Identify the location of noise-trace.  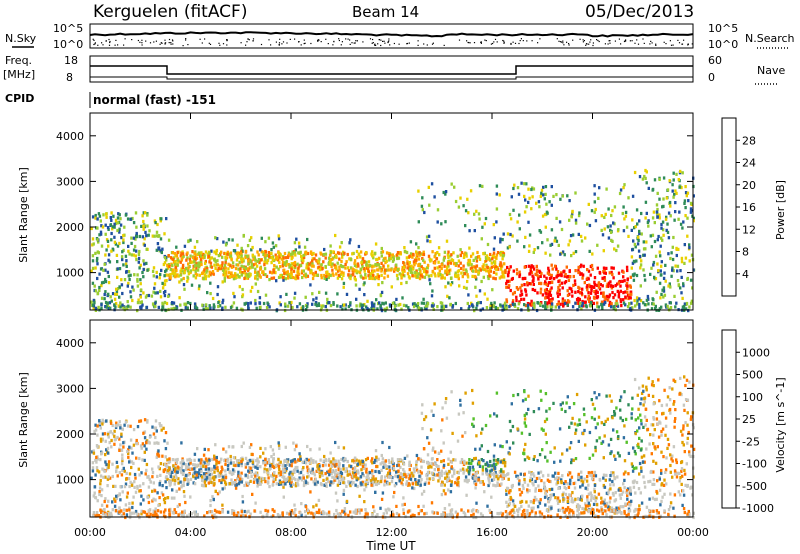
(391, 39).